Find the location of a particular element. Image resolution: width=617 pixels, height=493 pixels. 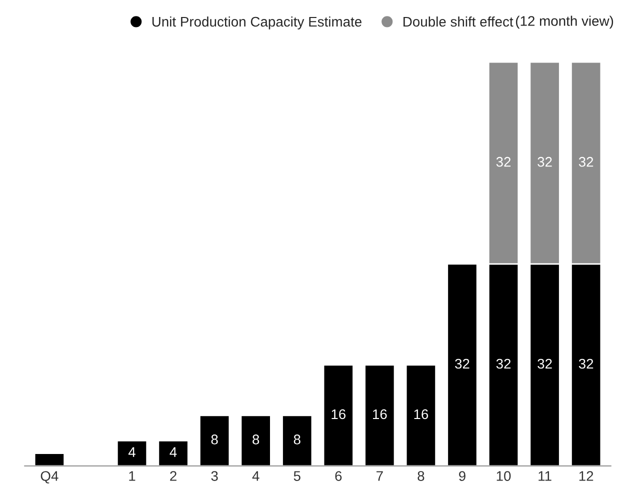

x-tick-label: 2 is located at coordinates (173, 476).